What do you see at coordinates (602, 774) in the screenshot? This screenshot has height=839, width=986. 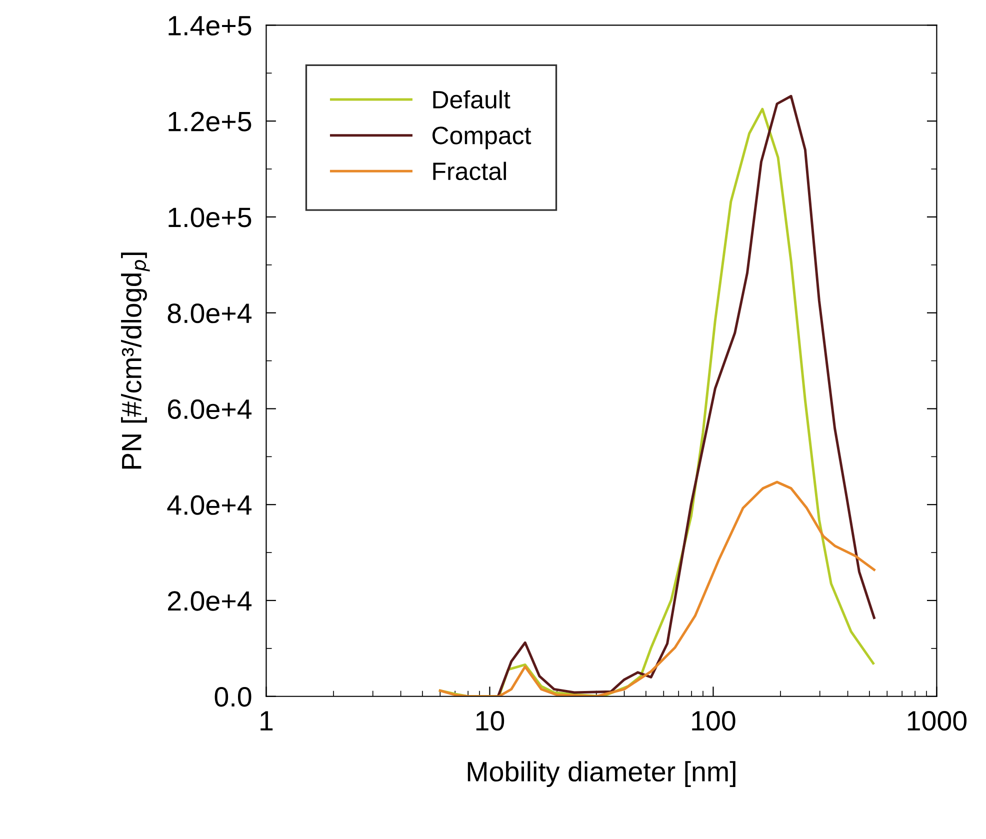 I see `x-axis-title: Mobility diameter [nm]` at bounding box center [602, 774].